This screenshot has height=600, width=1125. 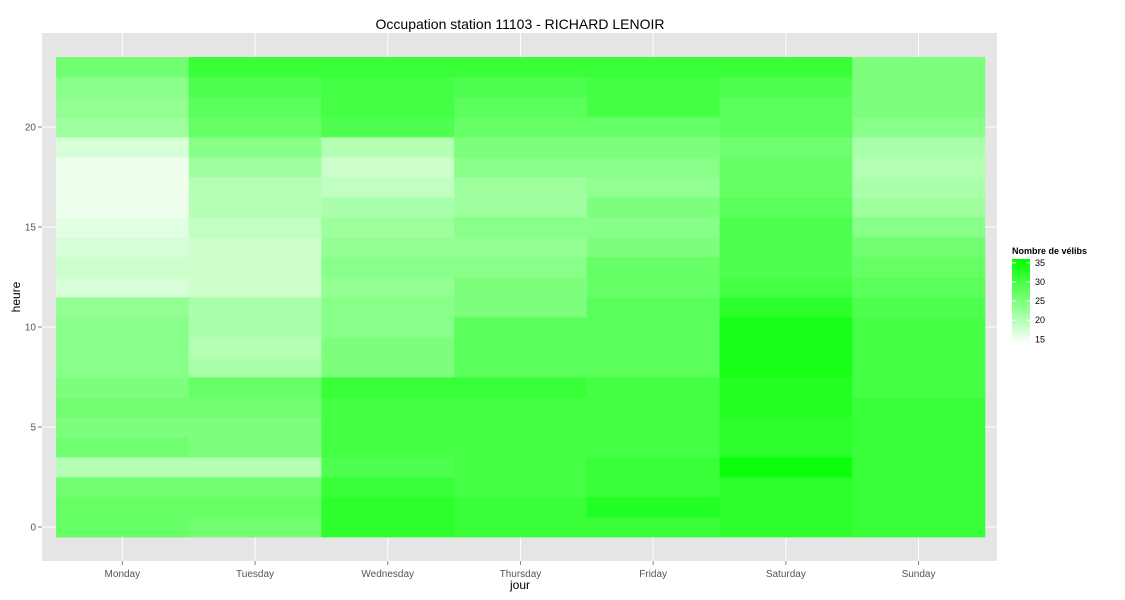 I want to click on legend-ticks: 35 30 25 20 15, so click(x=1028, y=301).